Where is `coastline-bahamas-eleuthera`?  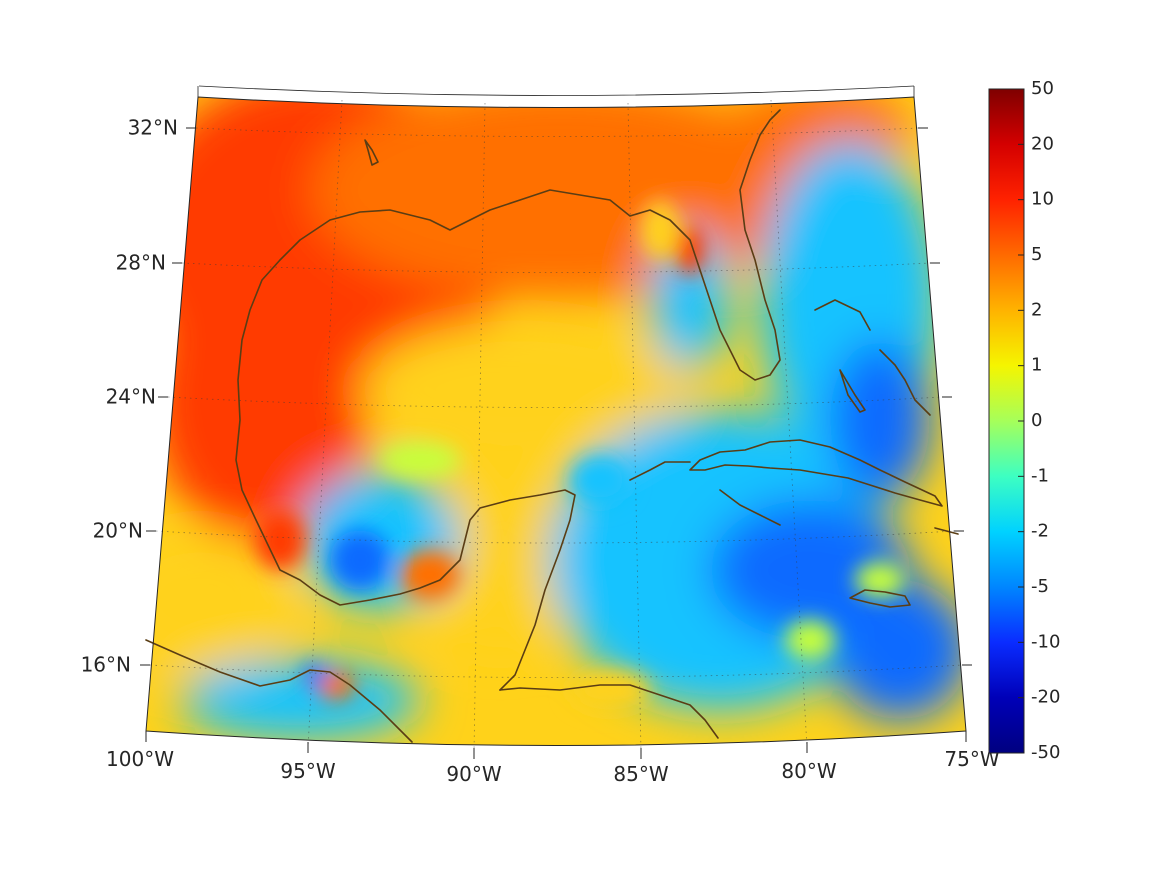
coastline-bahamas-eleuthera is located at coordinates (905, 382).